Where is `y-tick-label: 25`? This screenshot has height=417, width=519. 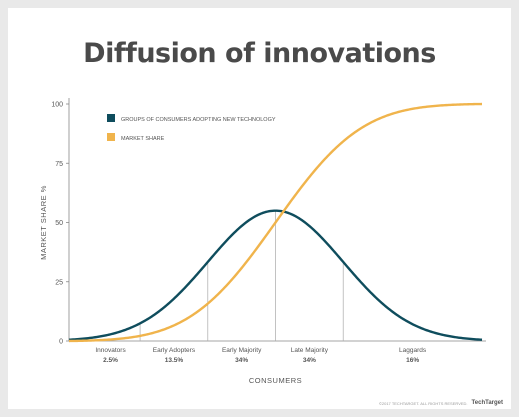 y-tick-label: 25 is located at coordinates (59, 282).